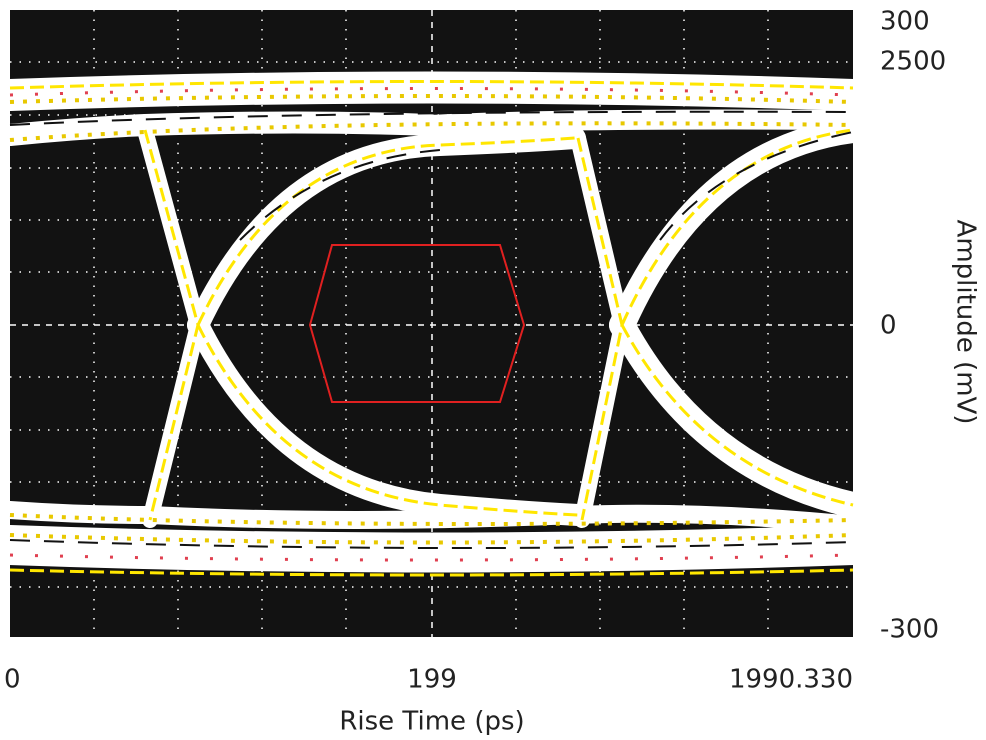 Image resolution: width=986 pixels, height=740 pixels. I want to click on x-tick-label: 0, so click(12, 680).